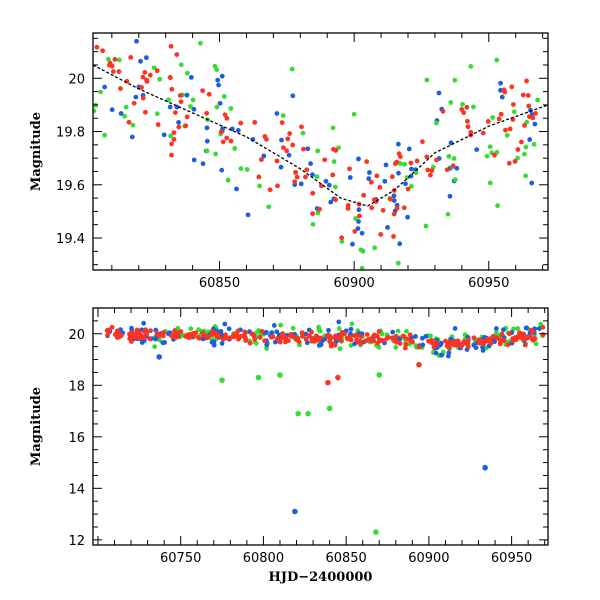  What do you see at coordinates (76, 489) in the screenshot?
I see `y-tick-label: 14` at bounding box center [76, 489].